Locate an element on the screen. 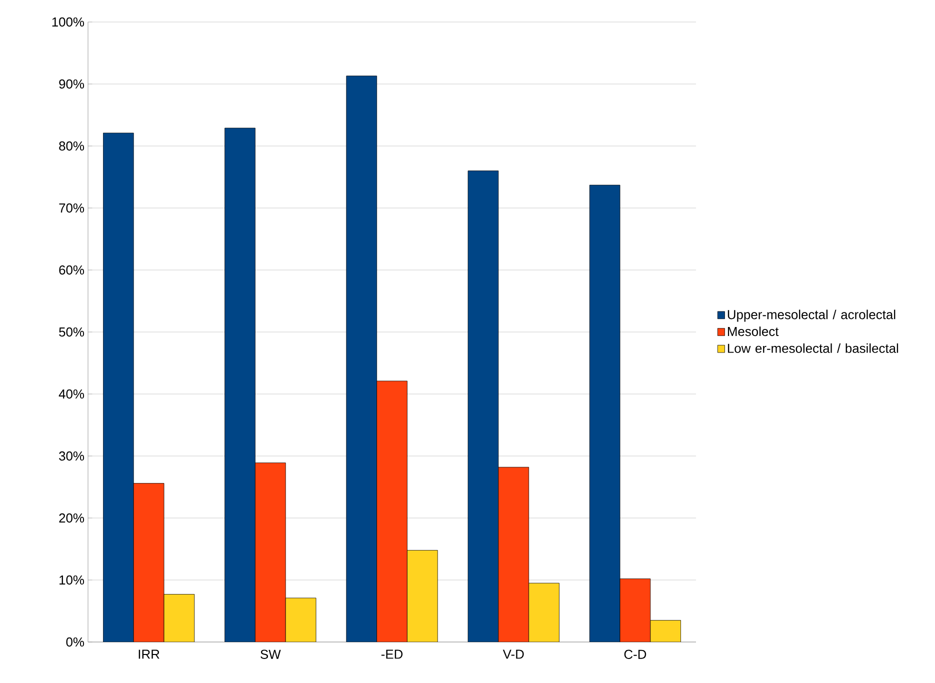  y-tick-label: 80% is located at coordinates (71, 146).